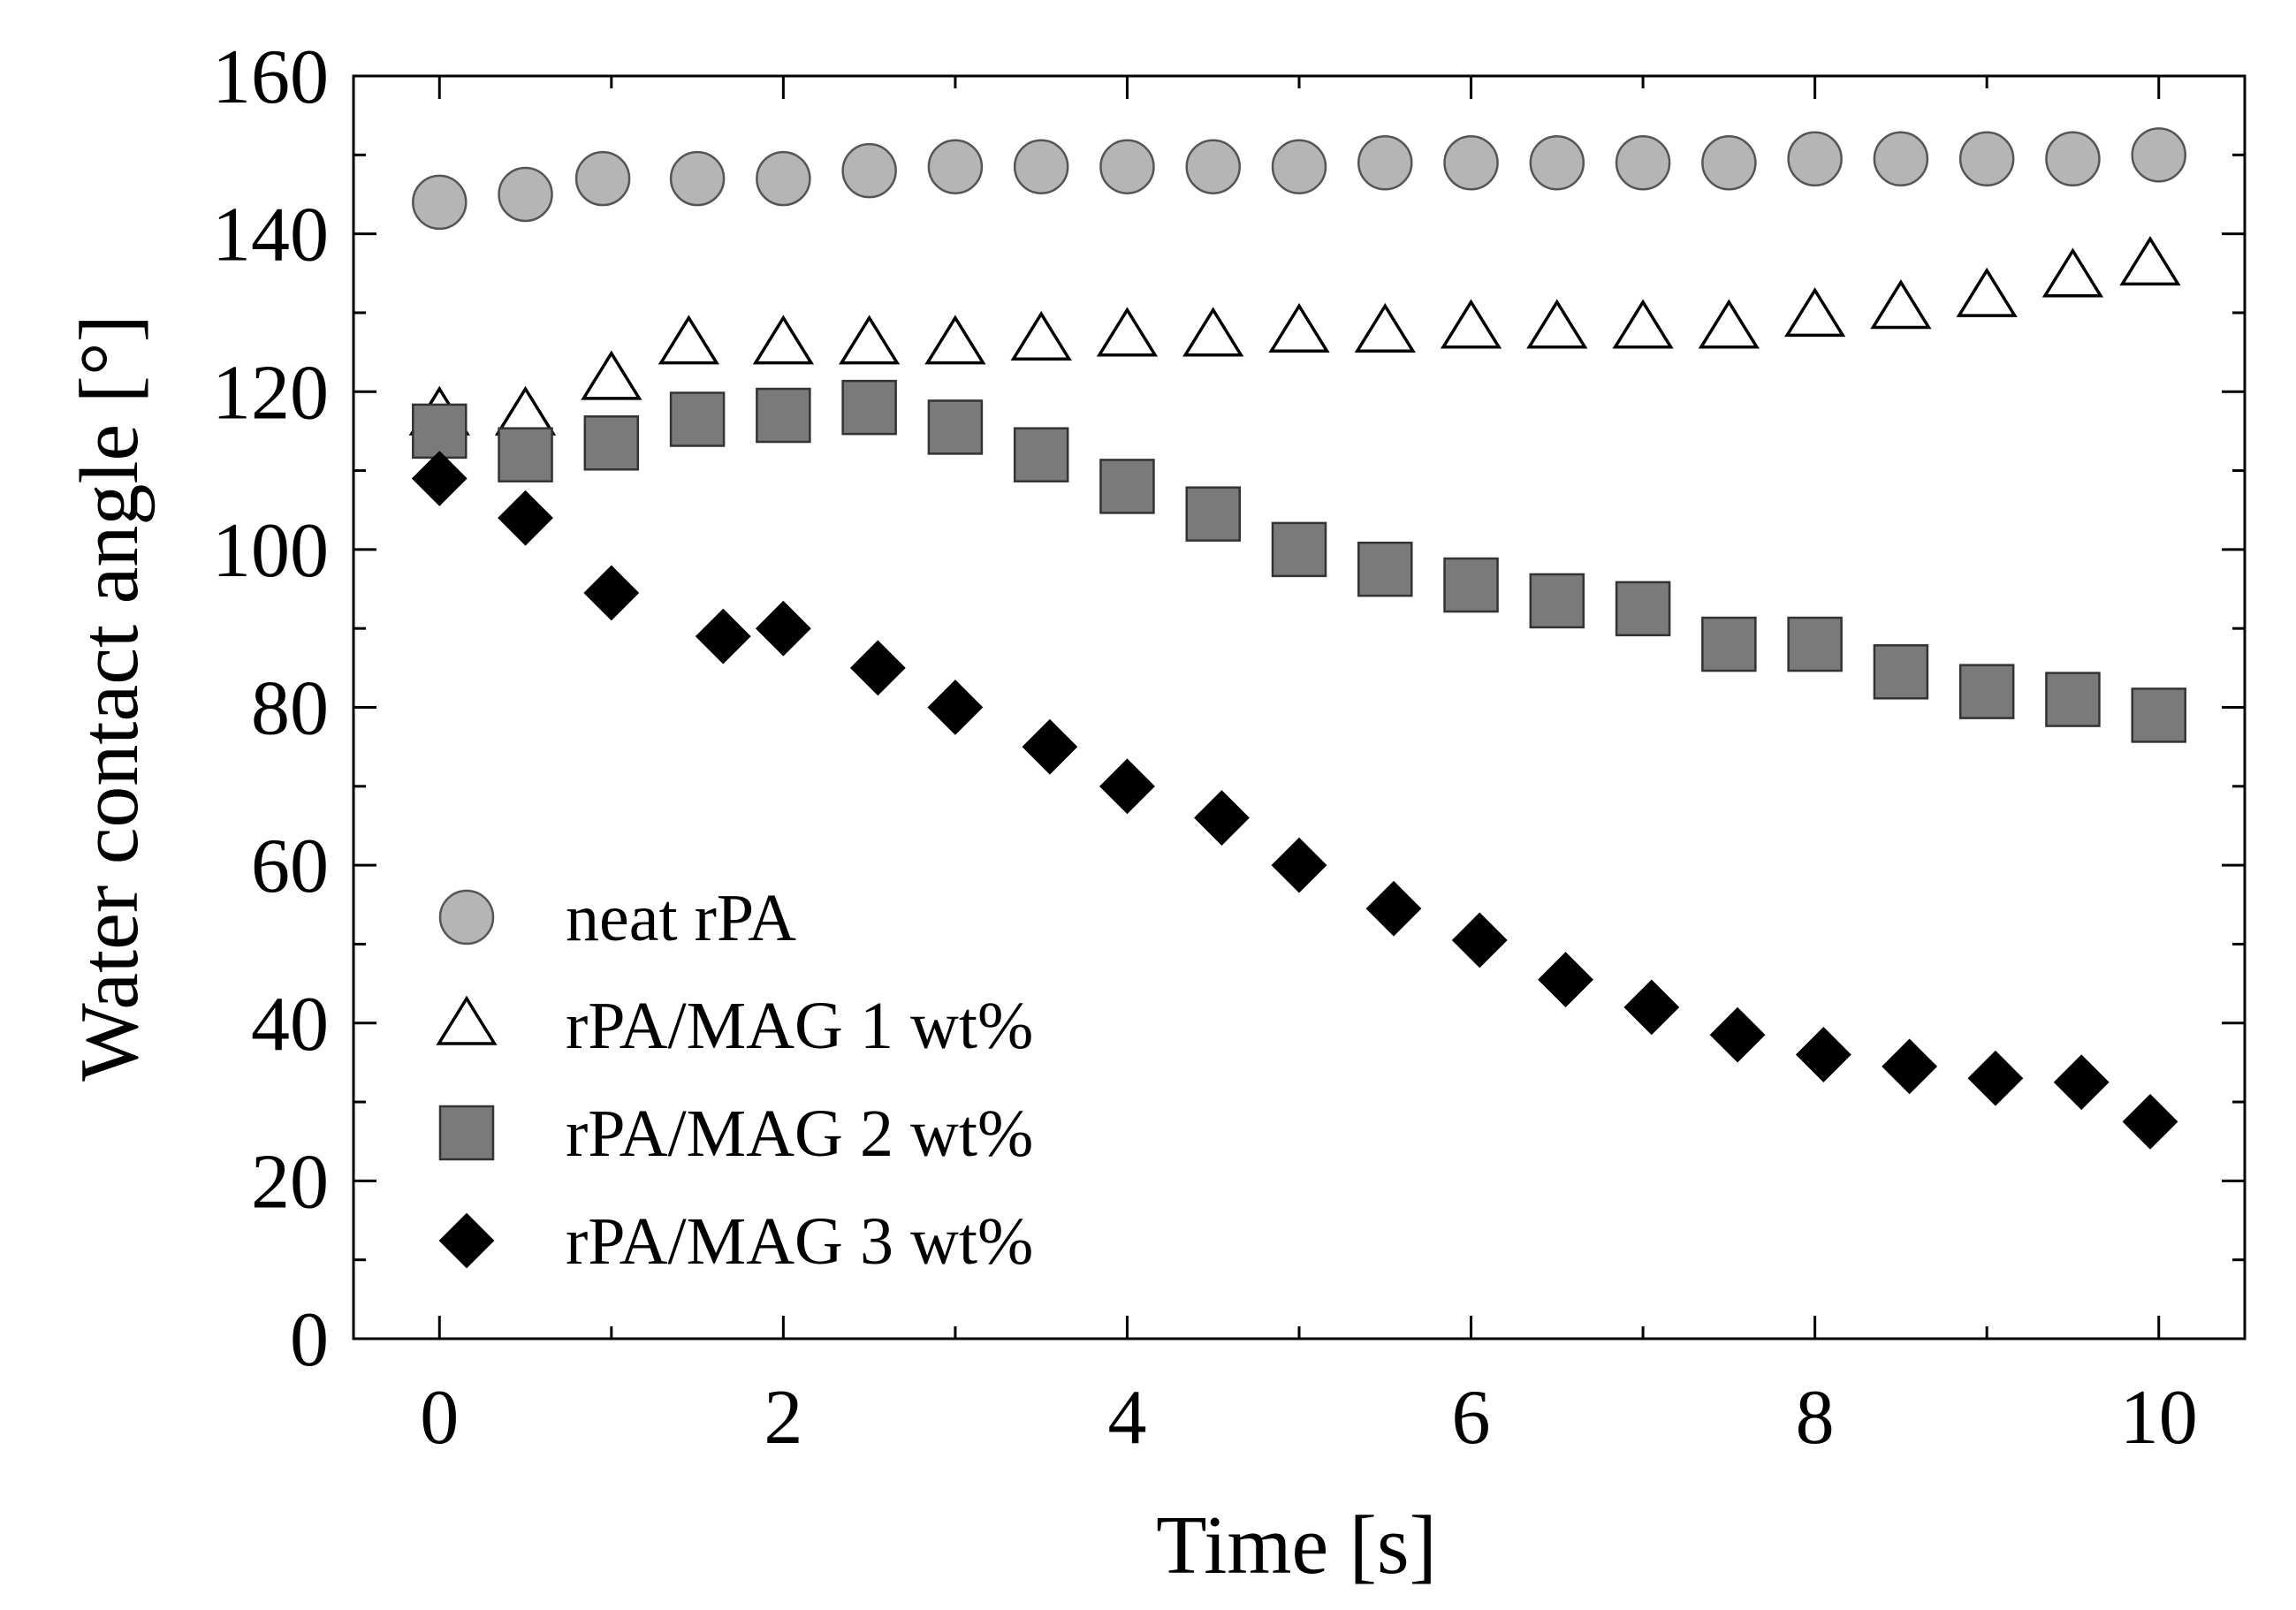  I want to click on y-axis-title: Water contact angle [°], so click(110, 698).